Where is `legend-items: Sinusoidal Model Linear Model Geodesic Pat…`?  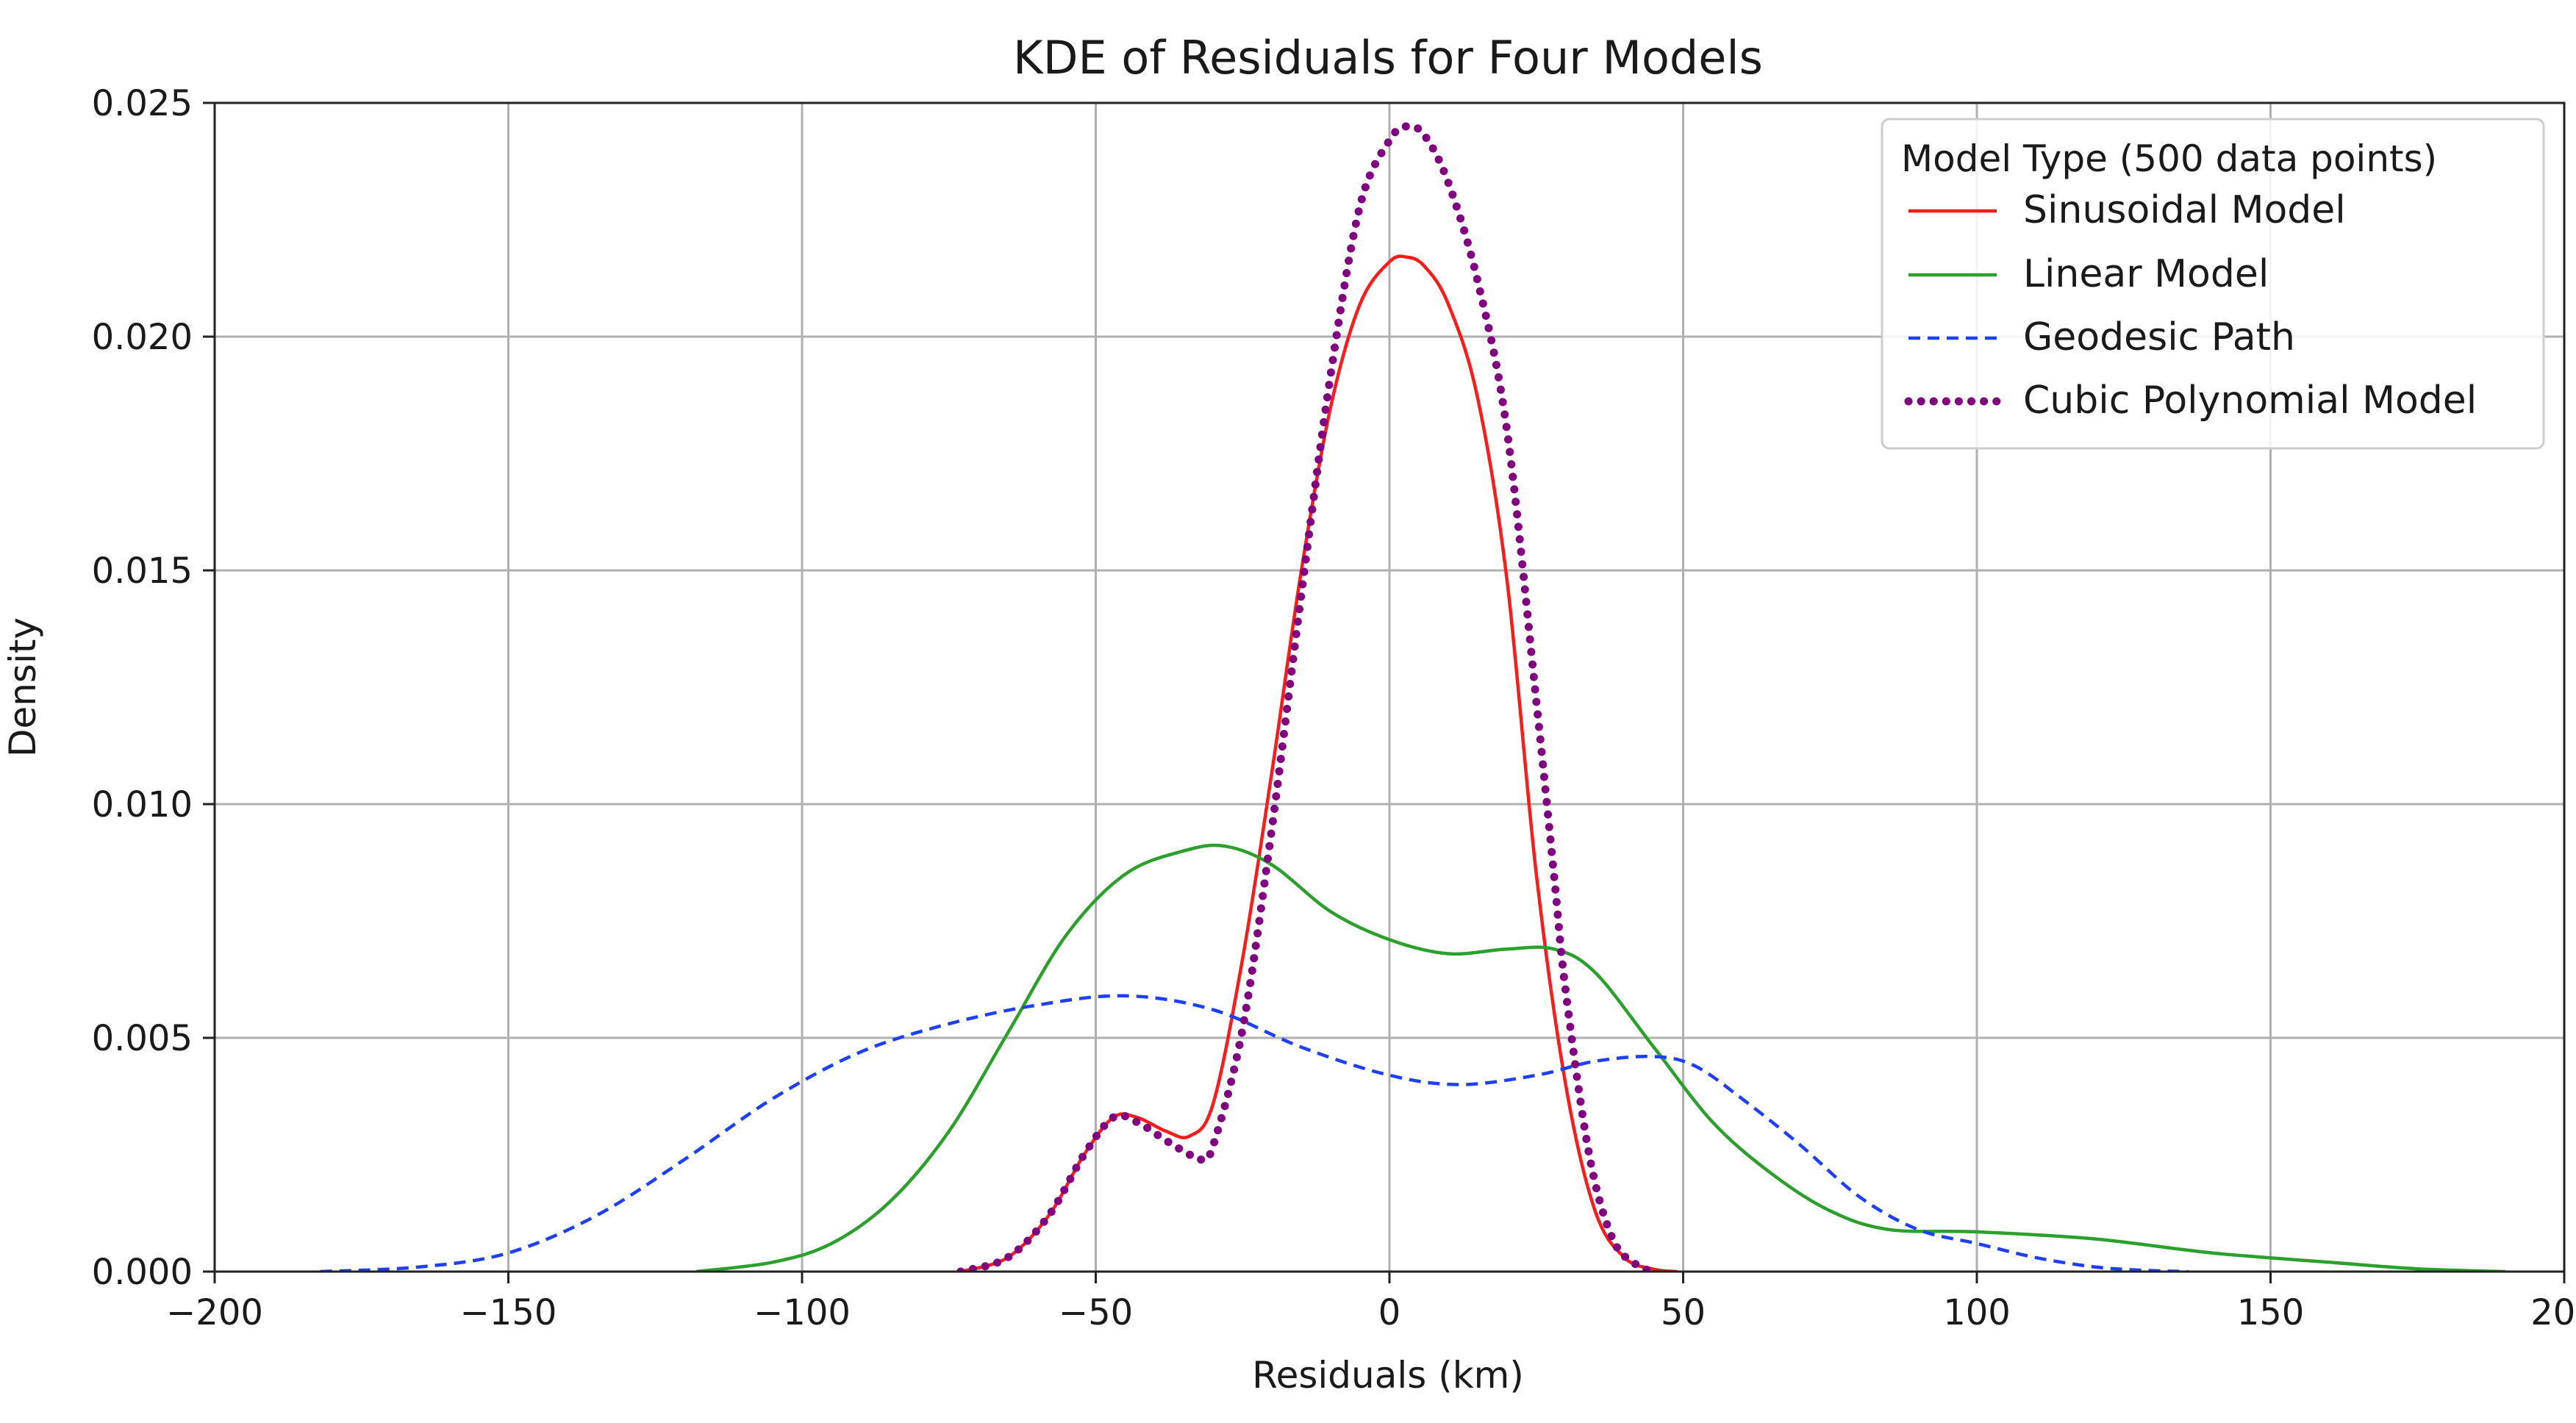 legend-items: Sinusoidal Model Linear Model Geodesic Pat… is located at coordinates (2190, 305).